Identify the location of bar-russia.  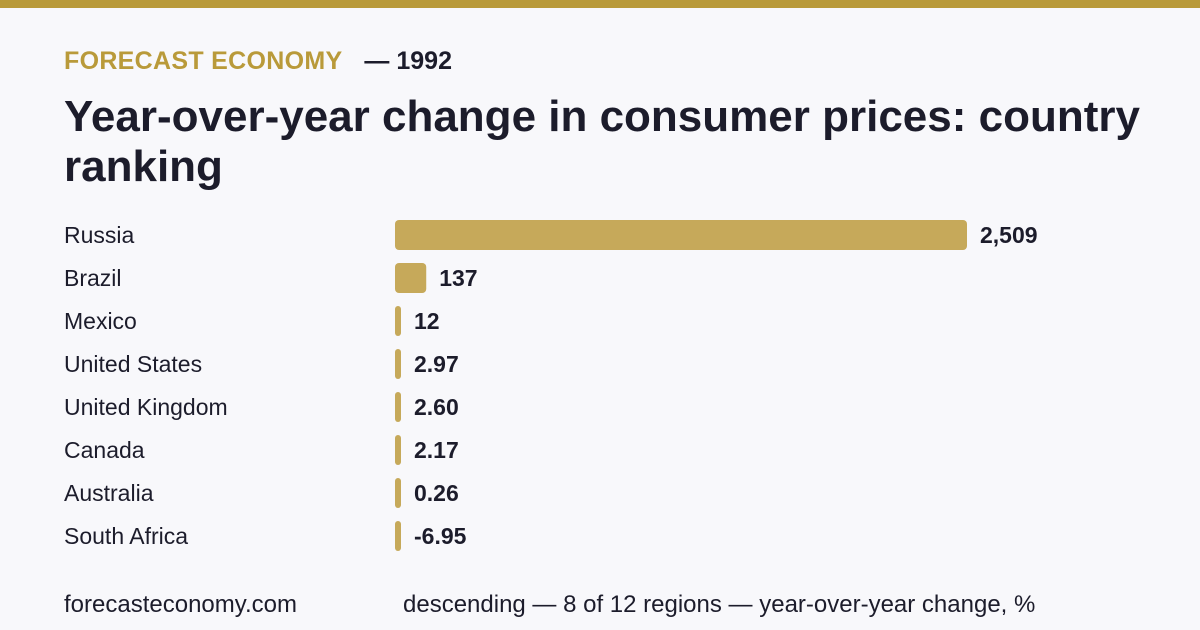
(681, 235).